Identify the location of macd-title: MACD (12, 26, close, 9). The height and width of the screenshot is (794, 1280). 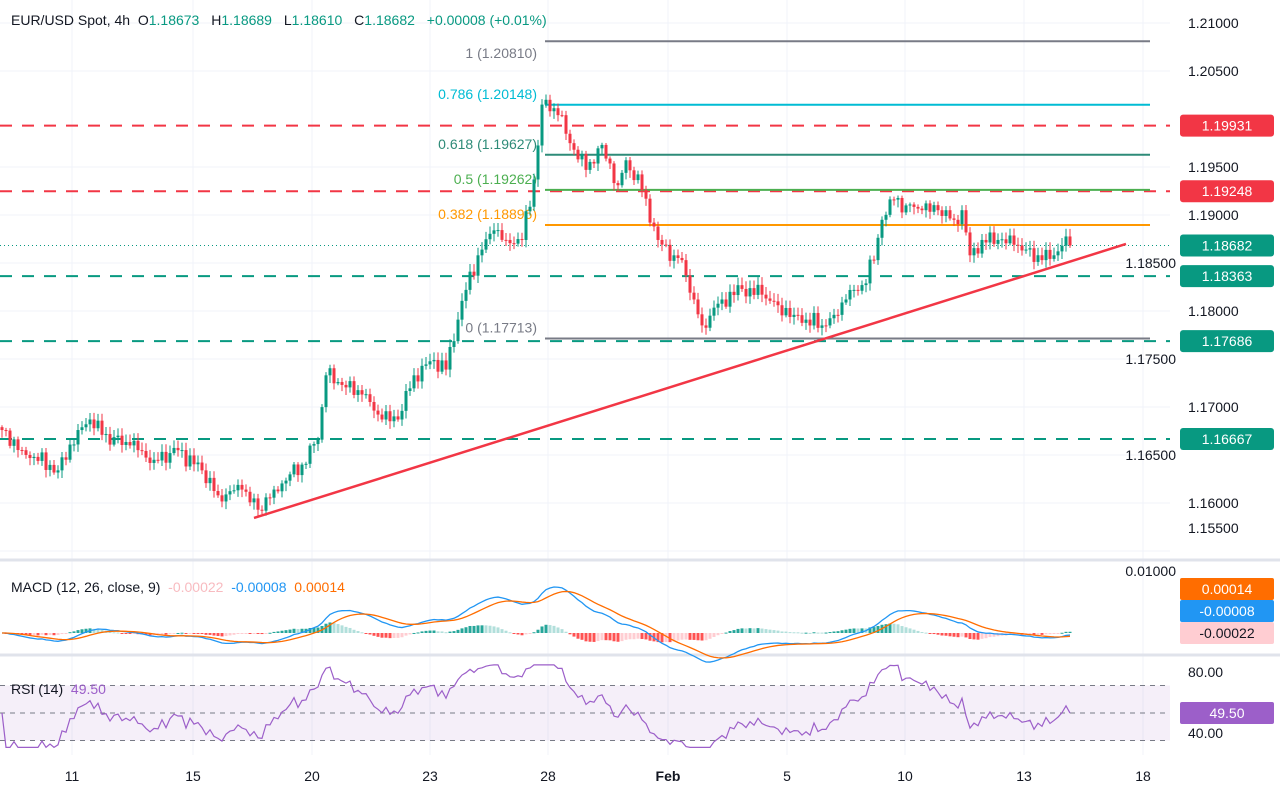
(86, 587).